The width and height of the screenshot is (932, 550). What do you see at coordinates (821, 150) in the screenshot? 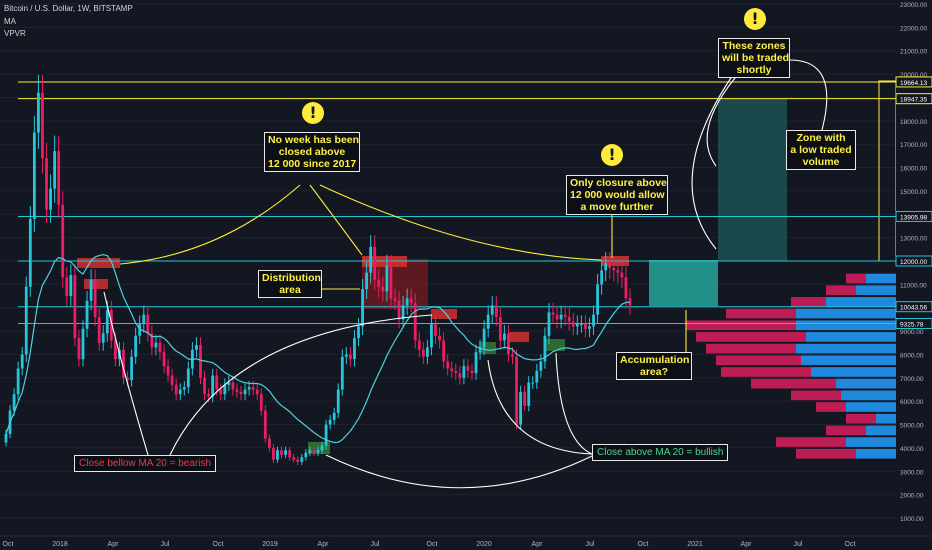
I see `annotation-low-volume: Zone with a low traded volume` at bounding box center [821, 150].